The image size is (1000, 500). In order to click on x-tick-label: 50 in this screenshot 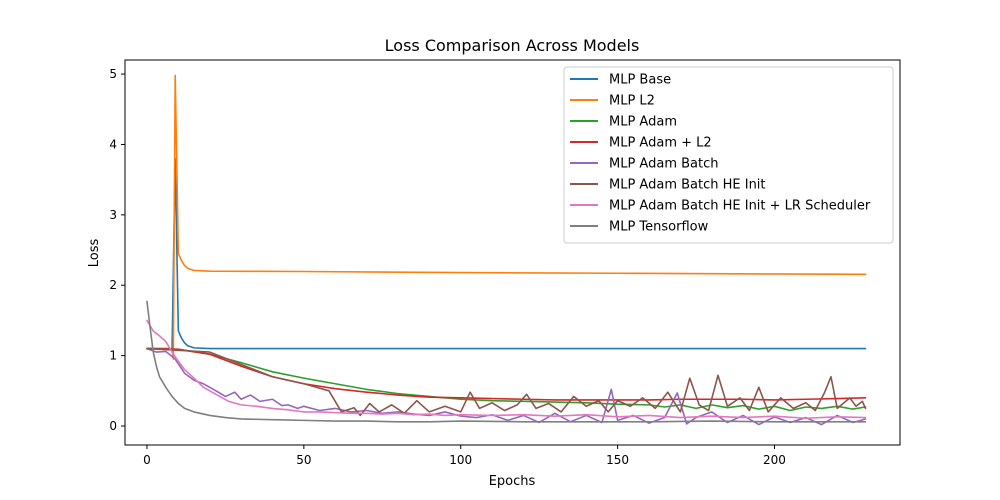, I will do `click(303, 460)`.